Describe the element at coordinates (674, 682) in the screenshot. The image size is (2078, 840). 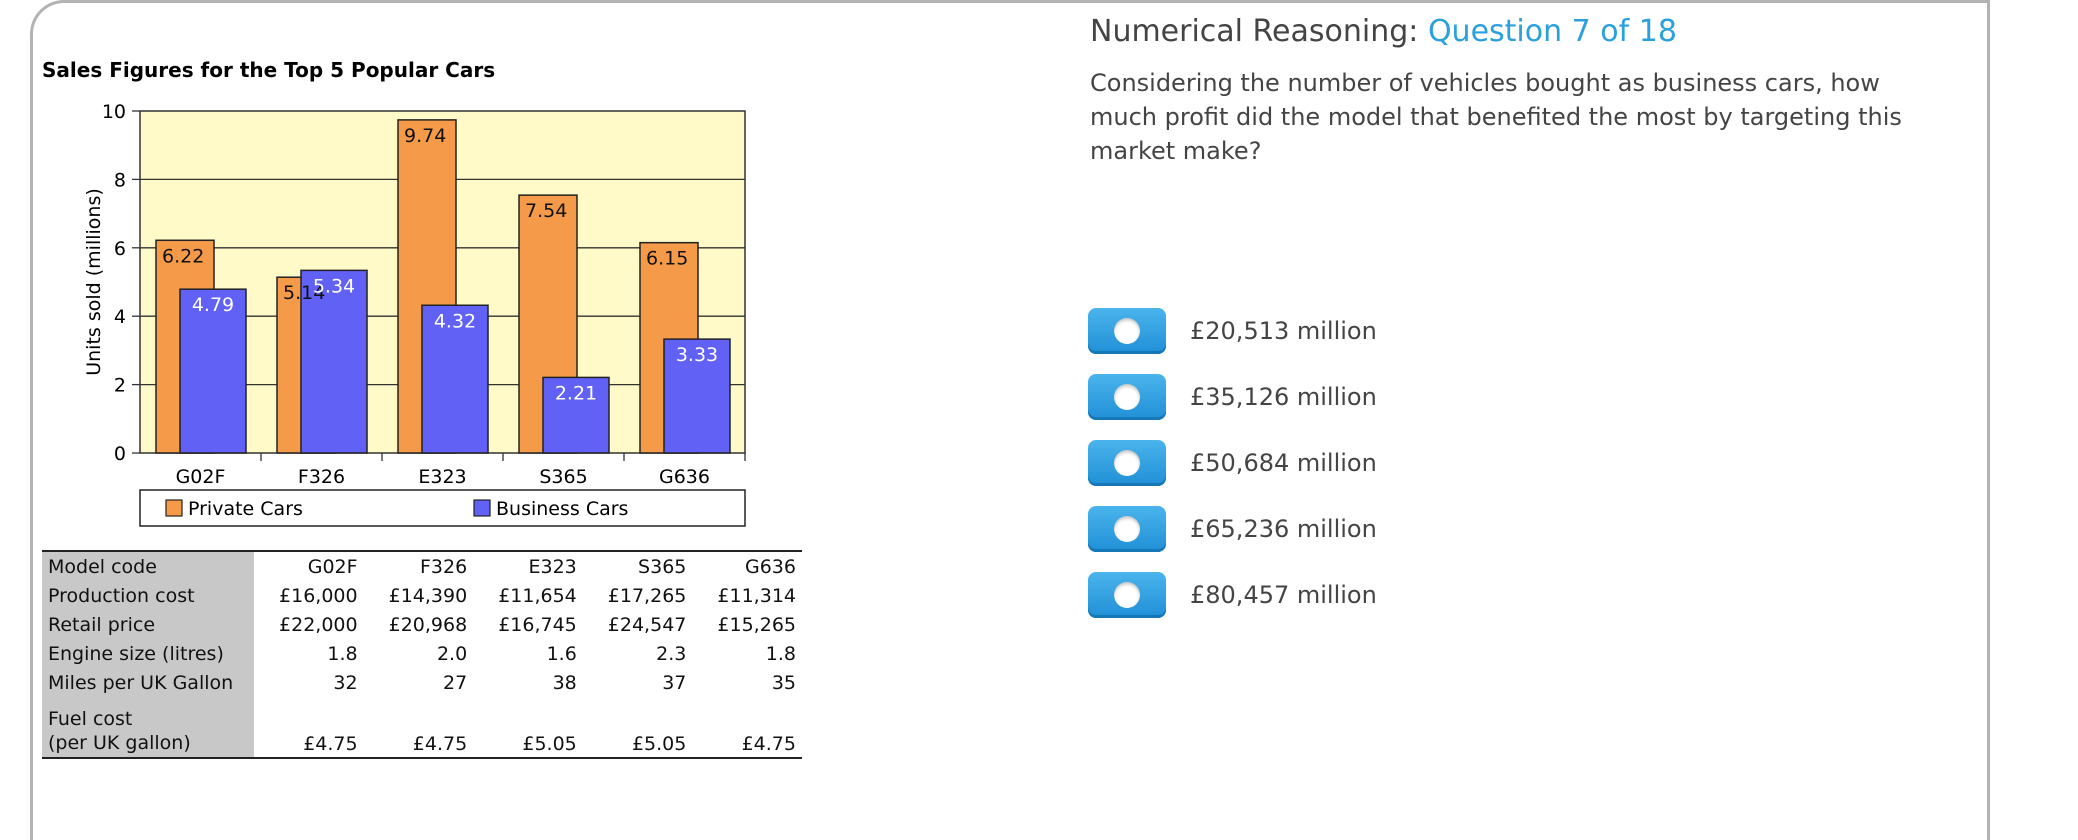
I see `table-cell: 37` at that location.